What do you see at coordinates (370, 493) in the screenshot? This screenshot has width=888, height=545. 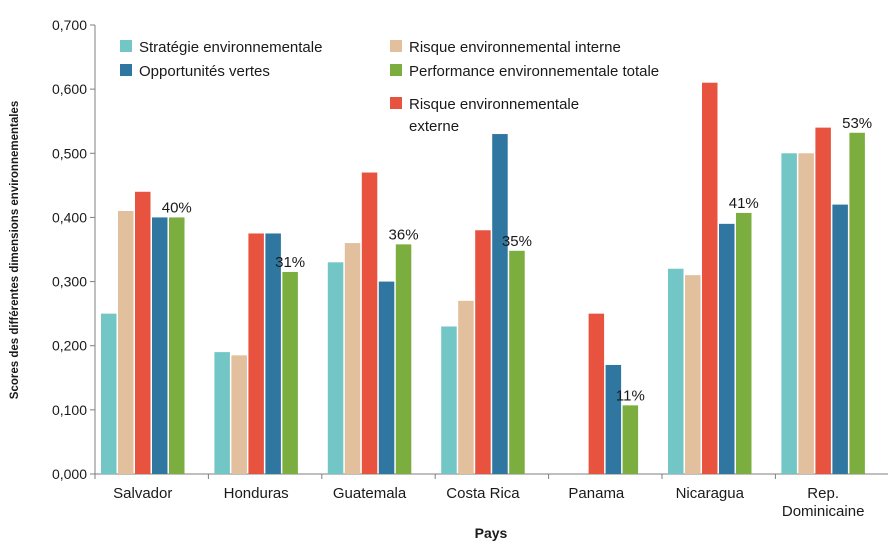 I see `x-tick-label: Guatemala` at bounding box center [370, 493].